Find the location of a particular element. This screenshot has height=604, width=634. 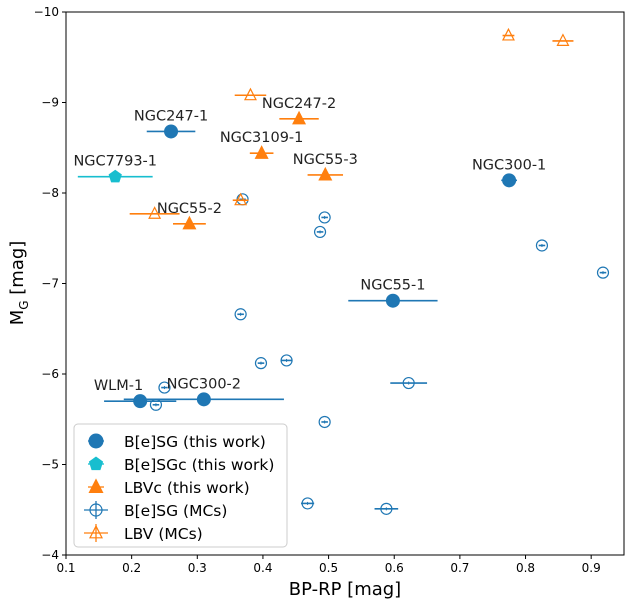

y-tick-label: −9 is located at coordinates (50, 103).